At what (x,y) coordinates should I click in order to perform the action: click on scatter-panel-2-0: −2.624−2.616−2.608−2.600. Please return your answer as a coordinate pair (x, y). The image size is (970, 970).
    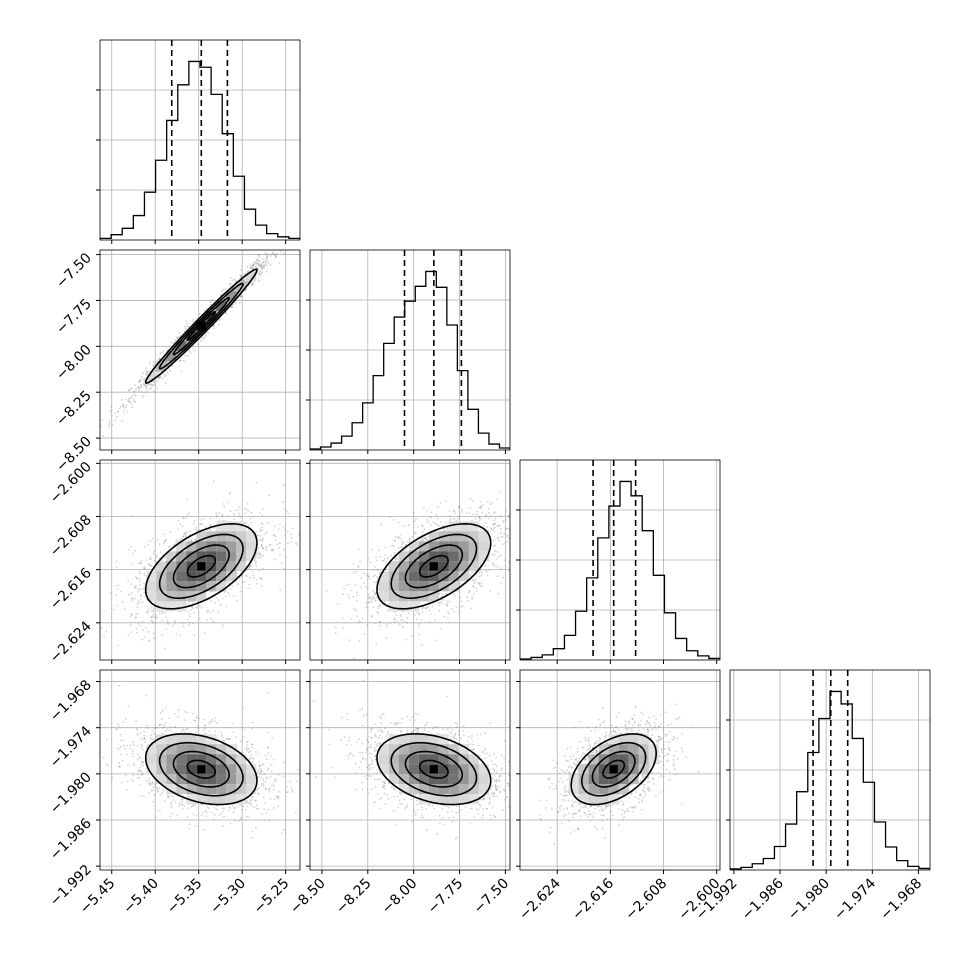
    Looking at the image, I should click on (174, 562).